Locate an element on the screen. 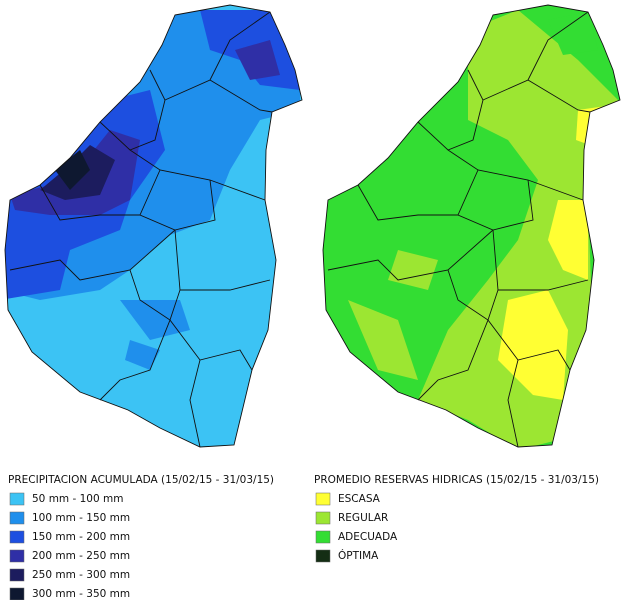 The width and height of the screenshot is (628, 600). legend-label: 150 mm - 200 mm is located at coordinates (81, 537).